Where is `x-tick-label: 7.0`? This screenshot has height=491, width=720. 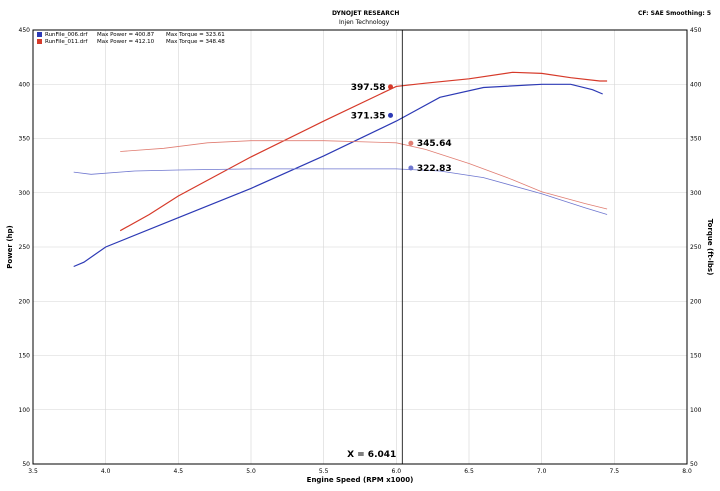
x-tick-label: 7.0 is located at coordinates (542, 471).